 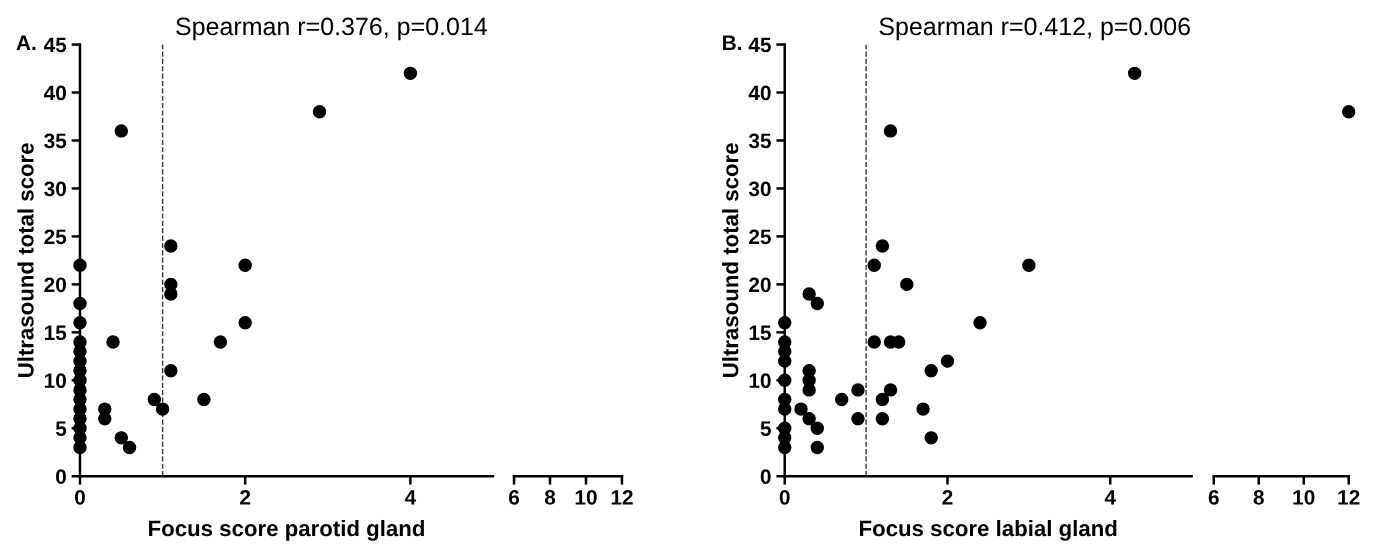 What do you see at coordinates (988, 530) in the screenshot?
I see `x-axis-title: Focus score labial gland` at bounding box center [988, 530].